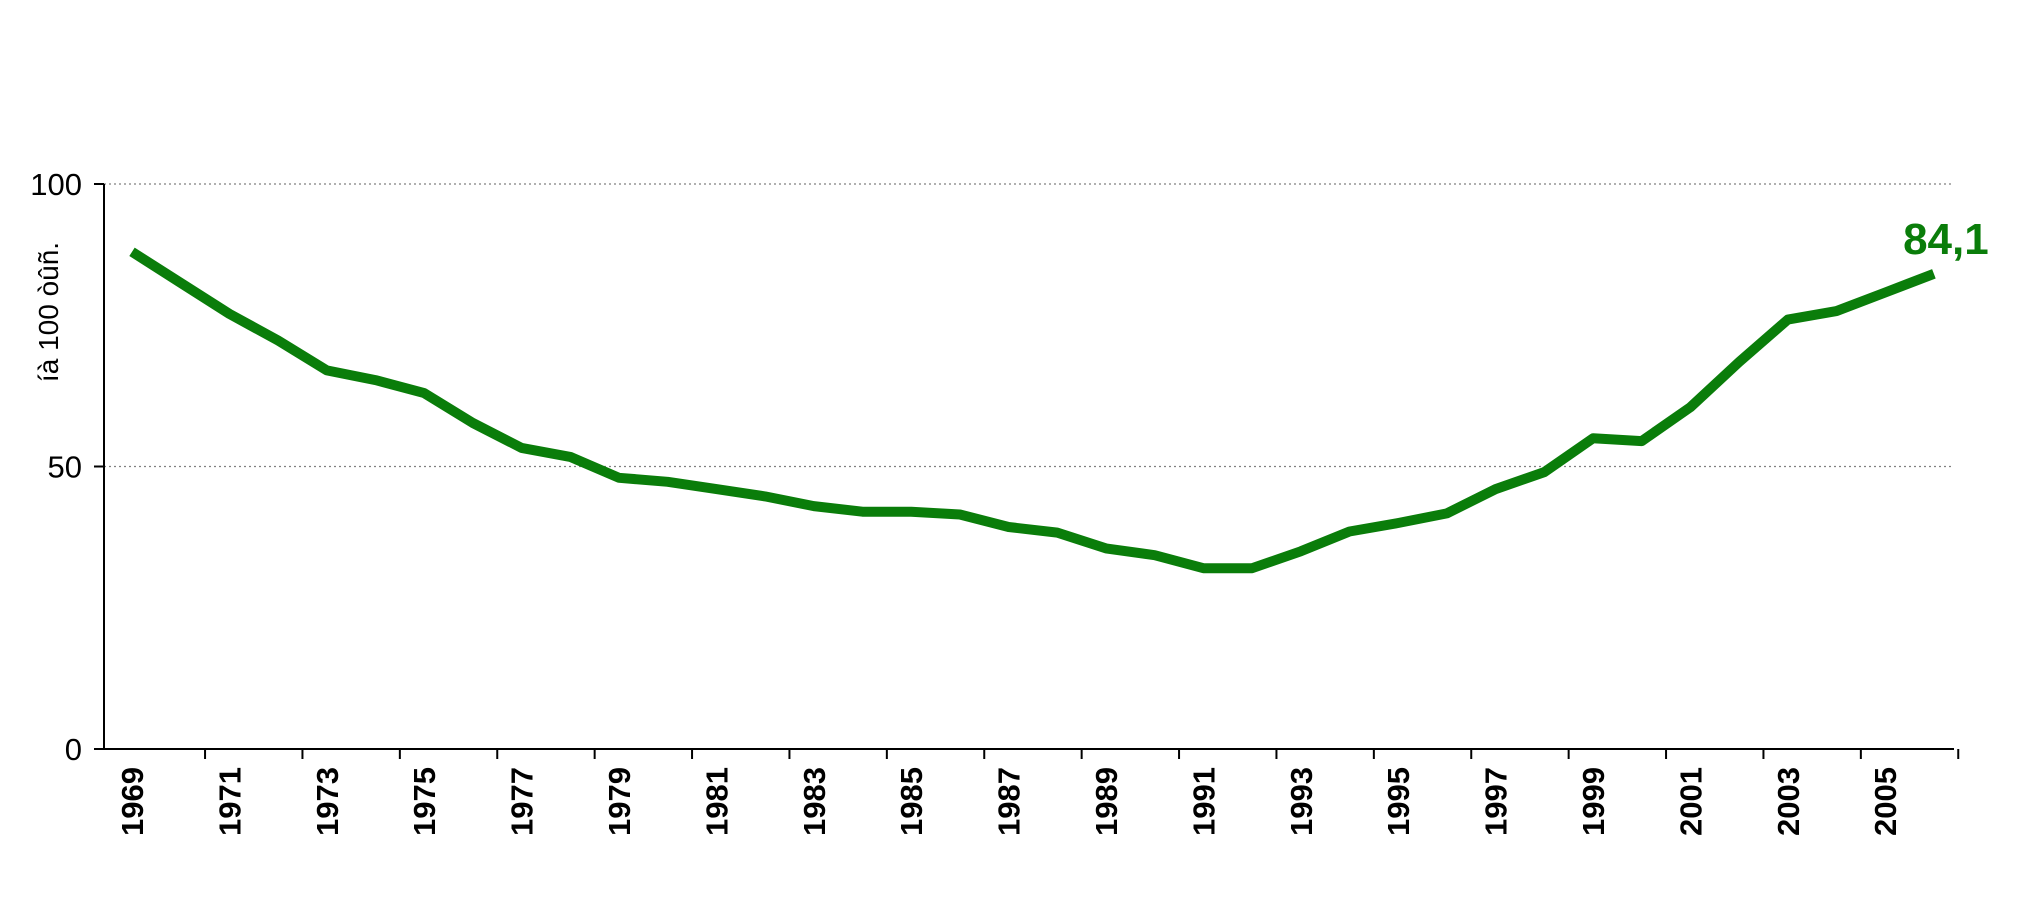 The height and width of the screenshot is (920, 2026). What do you see at coordinates (327, 801) in the screenshot?
I see `x-tick-label: 1973` at bounding box center [327, 801].